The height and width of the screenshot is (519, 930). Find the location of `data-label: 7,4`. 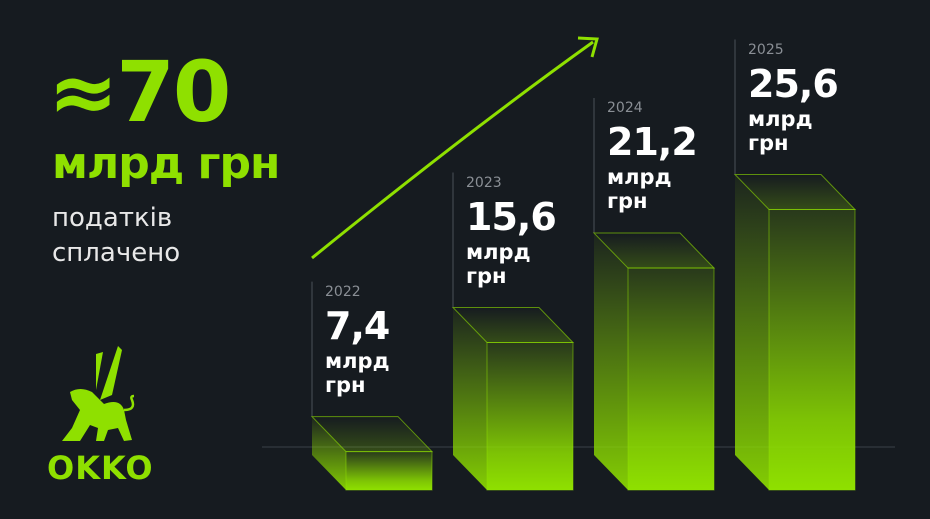

data-label: 7,4 is located at coordinates (357, 325).